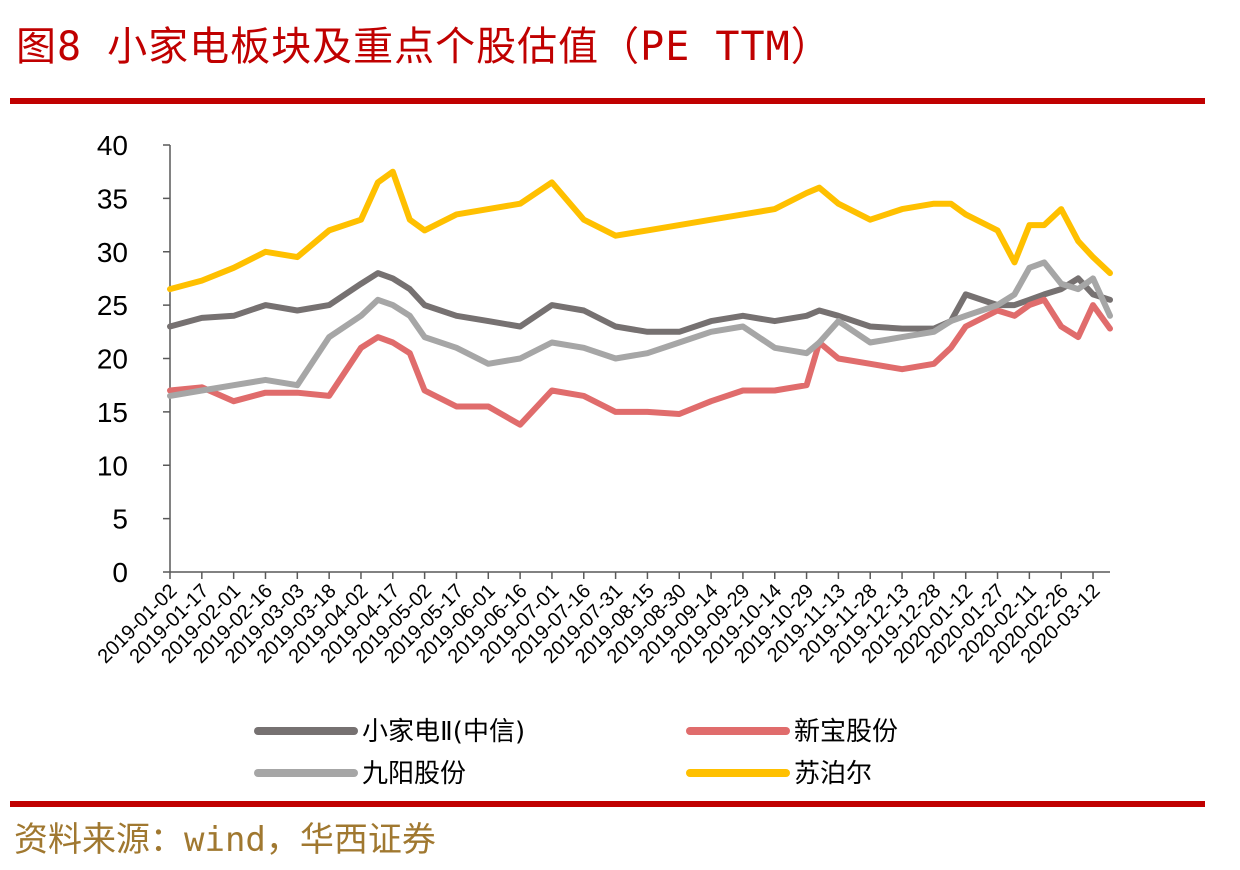 Image resolution: width=1240 pixels, height=870 pixels. What do you see at coordinates (120, 572) in the screenshot?
I see `y-tick-label: 0` at bounding box center [120, 572].